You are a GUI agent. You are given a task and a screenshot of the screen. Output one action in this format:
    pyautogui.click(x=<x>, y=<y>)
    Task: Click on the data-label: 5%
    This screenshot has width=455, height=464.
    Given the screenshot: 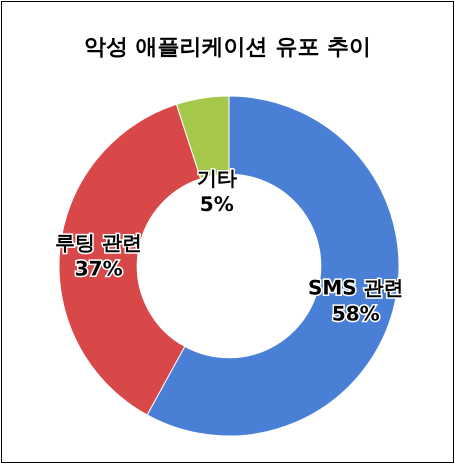 What is the action you would take?
    pyautogui.click(x=217, y=204)
    